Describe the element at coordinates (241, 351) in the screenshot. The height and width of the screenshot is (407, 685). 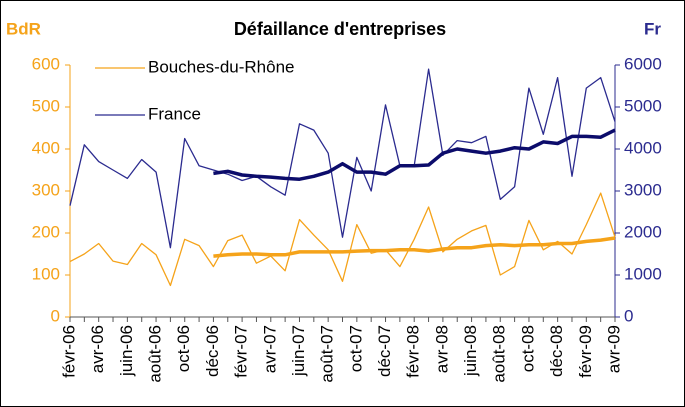
I see `x-tick-label: févr-07` at that location.